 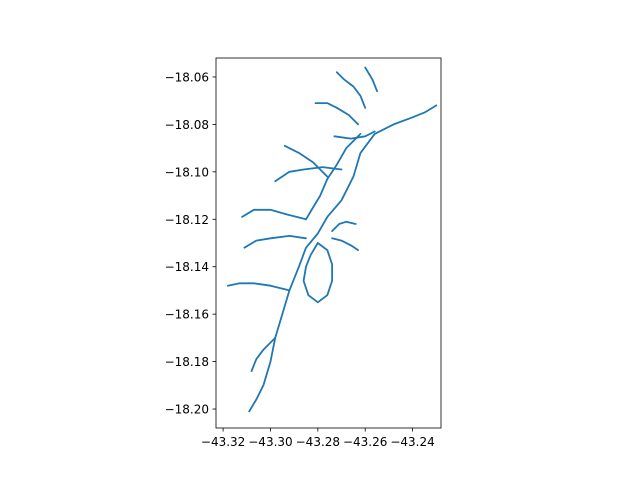 I want to click on x-tick-label: −43.26, so click(x=365, y=442).